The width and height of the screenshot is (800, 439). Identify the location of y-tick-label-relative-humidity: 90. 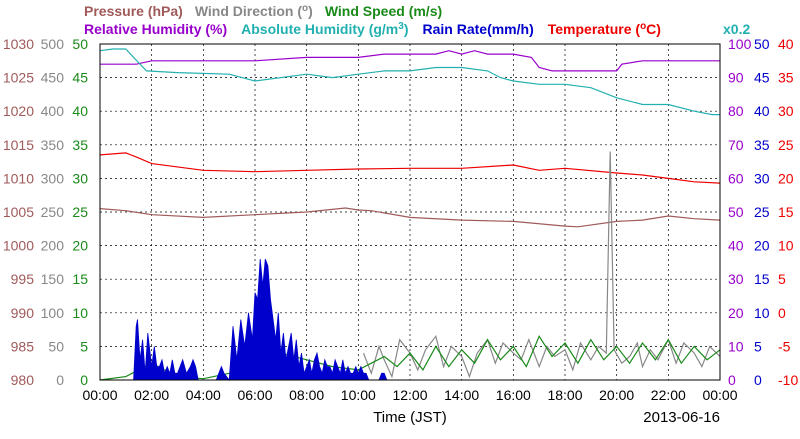
(736, 78).